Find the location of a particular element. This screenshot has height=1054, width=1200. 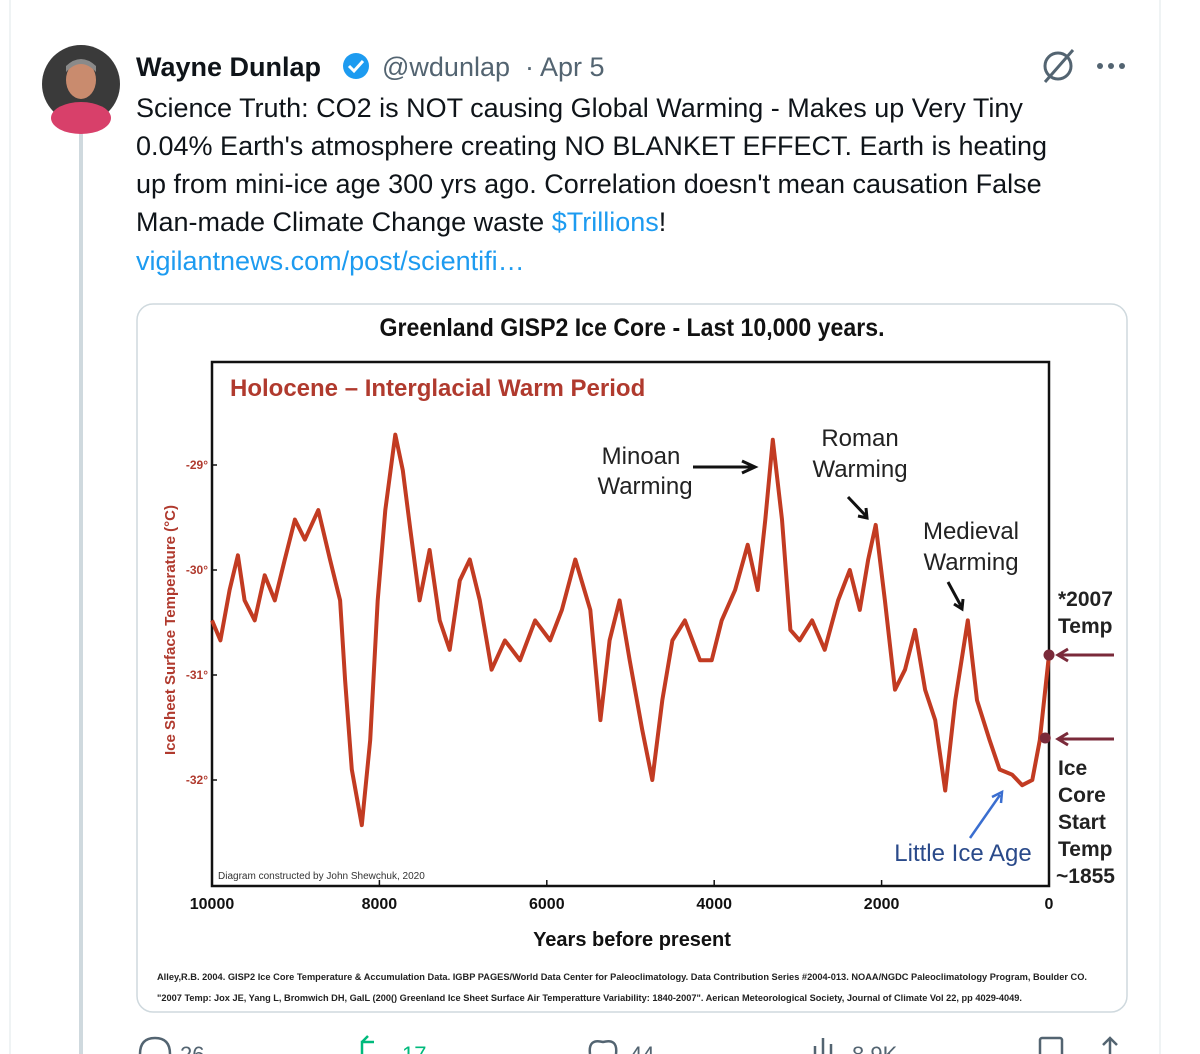

more-icon is located at coordinates (1111, 66).